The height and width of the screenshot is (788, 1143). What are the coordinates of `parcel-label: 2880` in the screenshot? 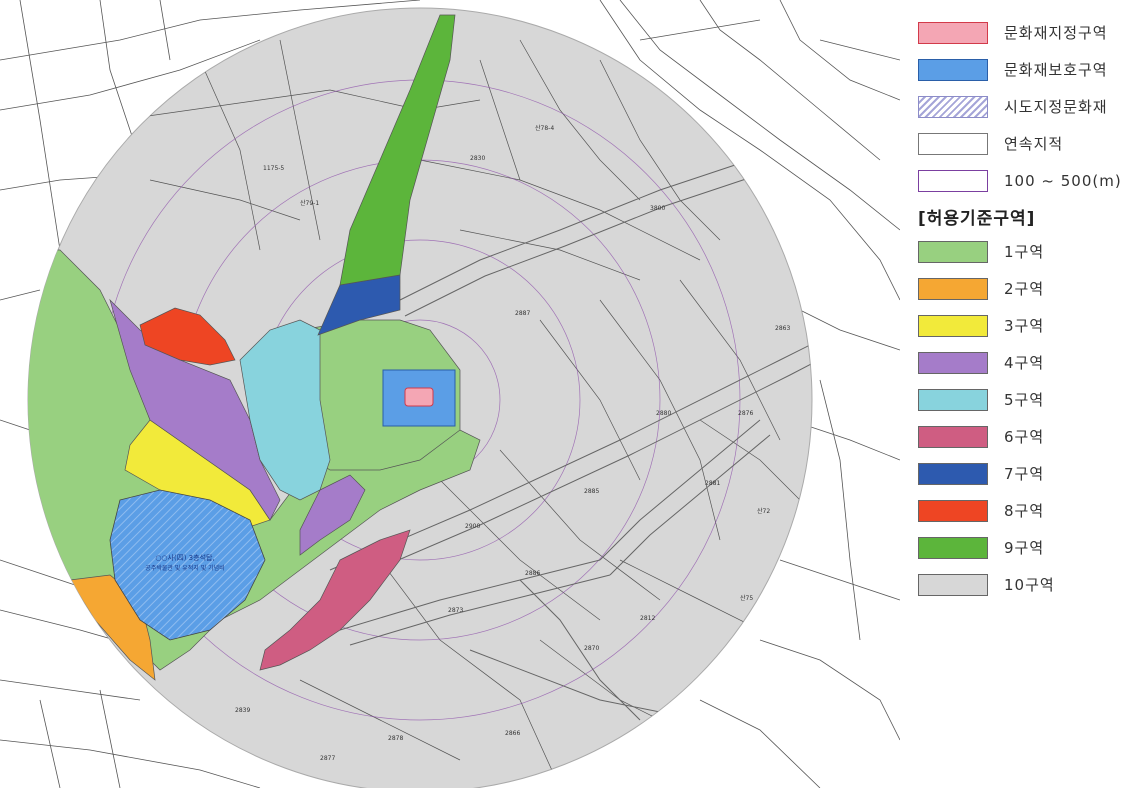 It's located at (663, 413).